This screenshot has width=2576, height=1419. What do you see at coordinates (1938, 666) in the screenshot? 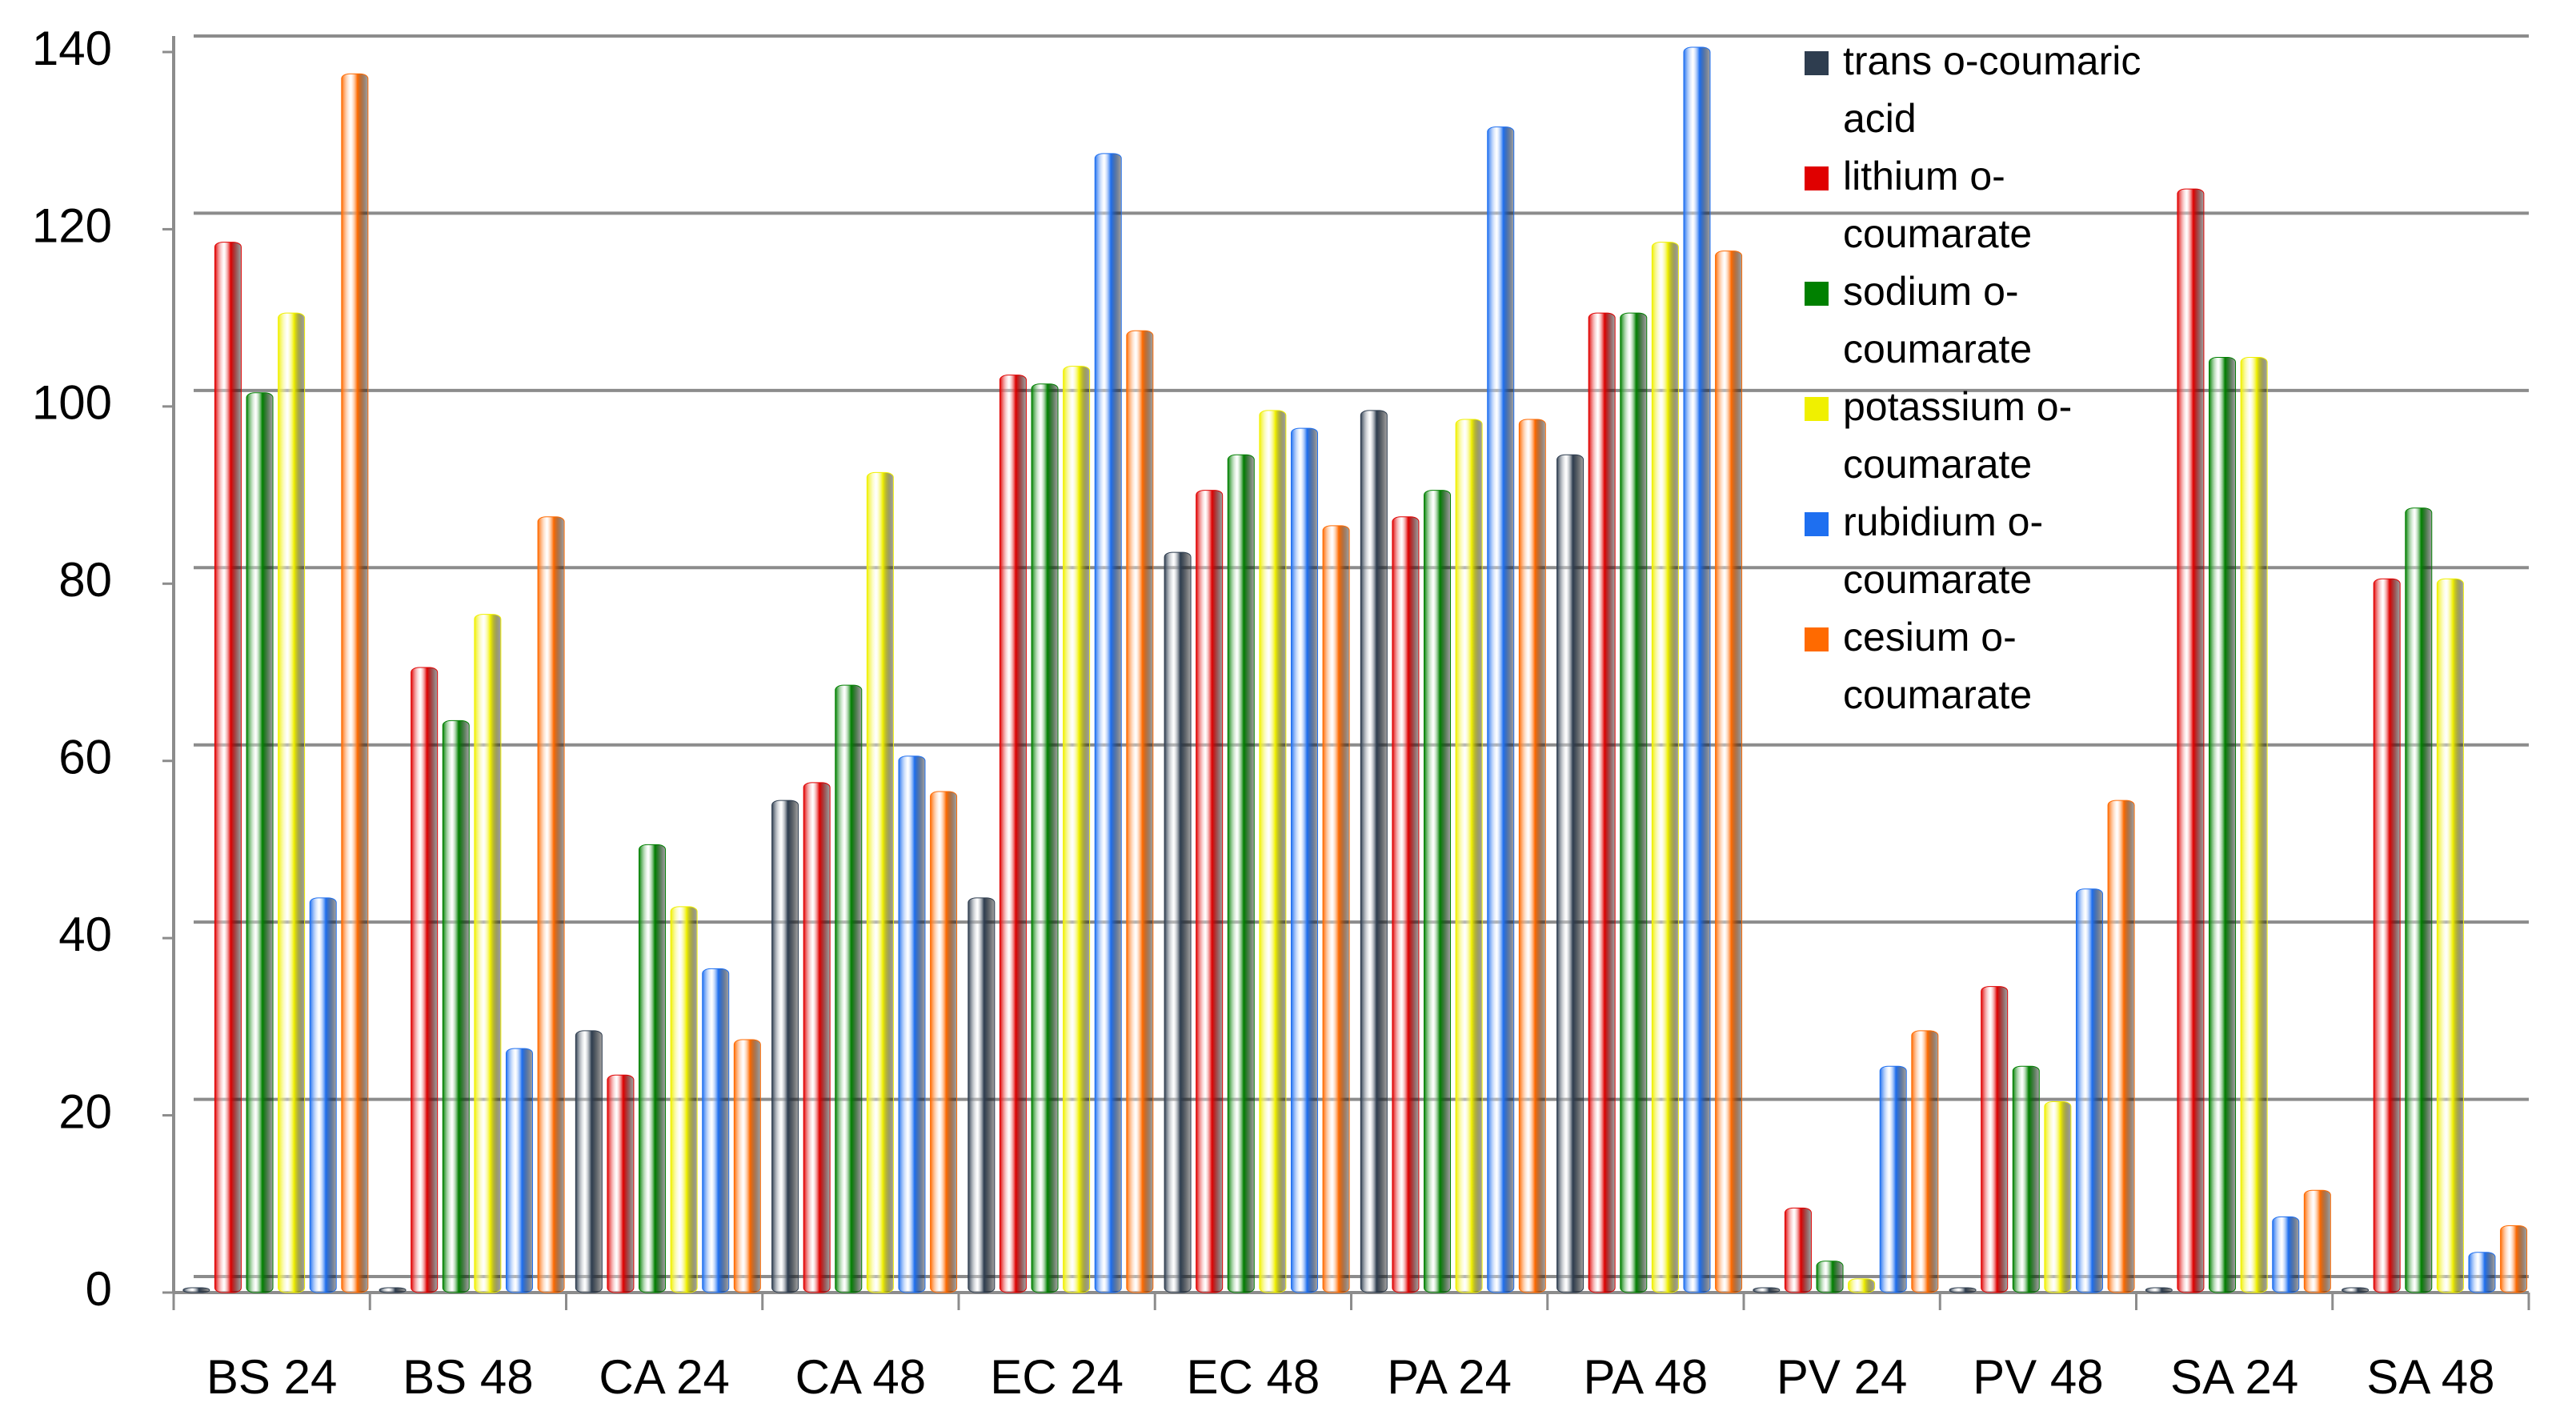
I see `legend-label: cesium o-coumarate` at bounding box center [1938, 666].